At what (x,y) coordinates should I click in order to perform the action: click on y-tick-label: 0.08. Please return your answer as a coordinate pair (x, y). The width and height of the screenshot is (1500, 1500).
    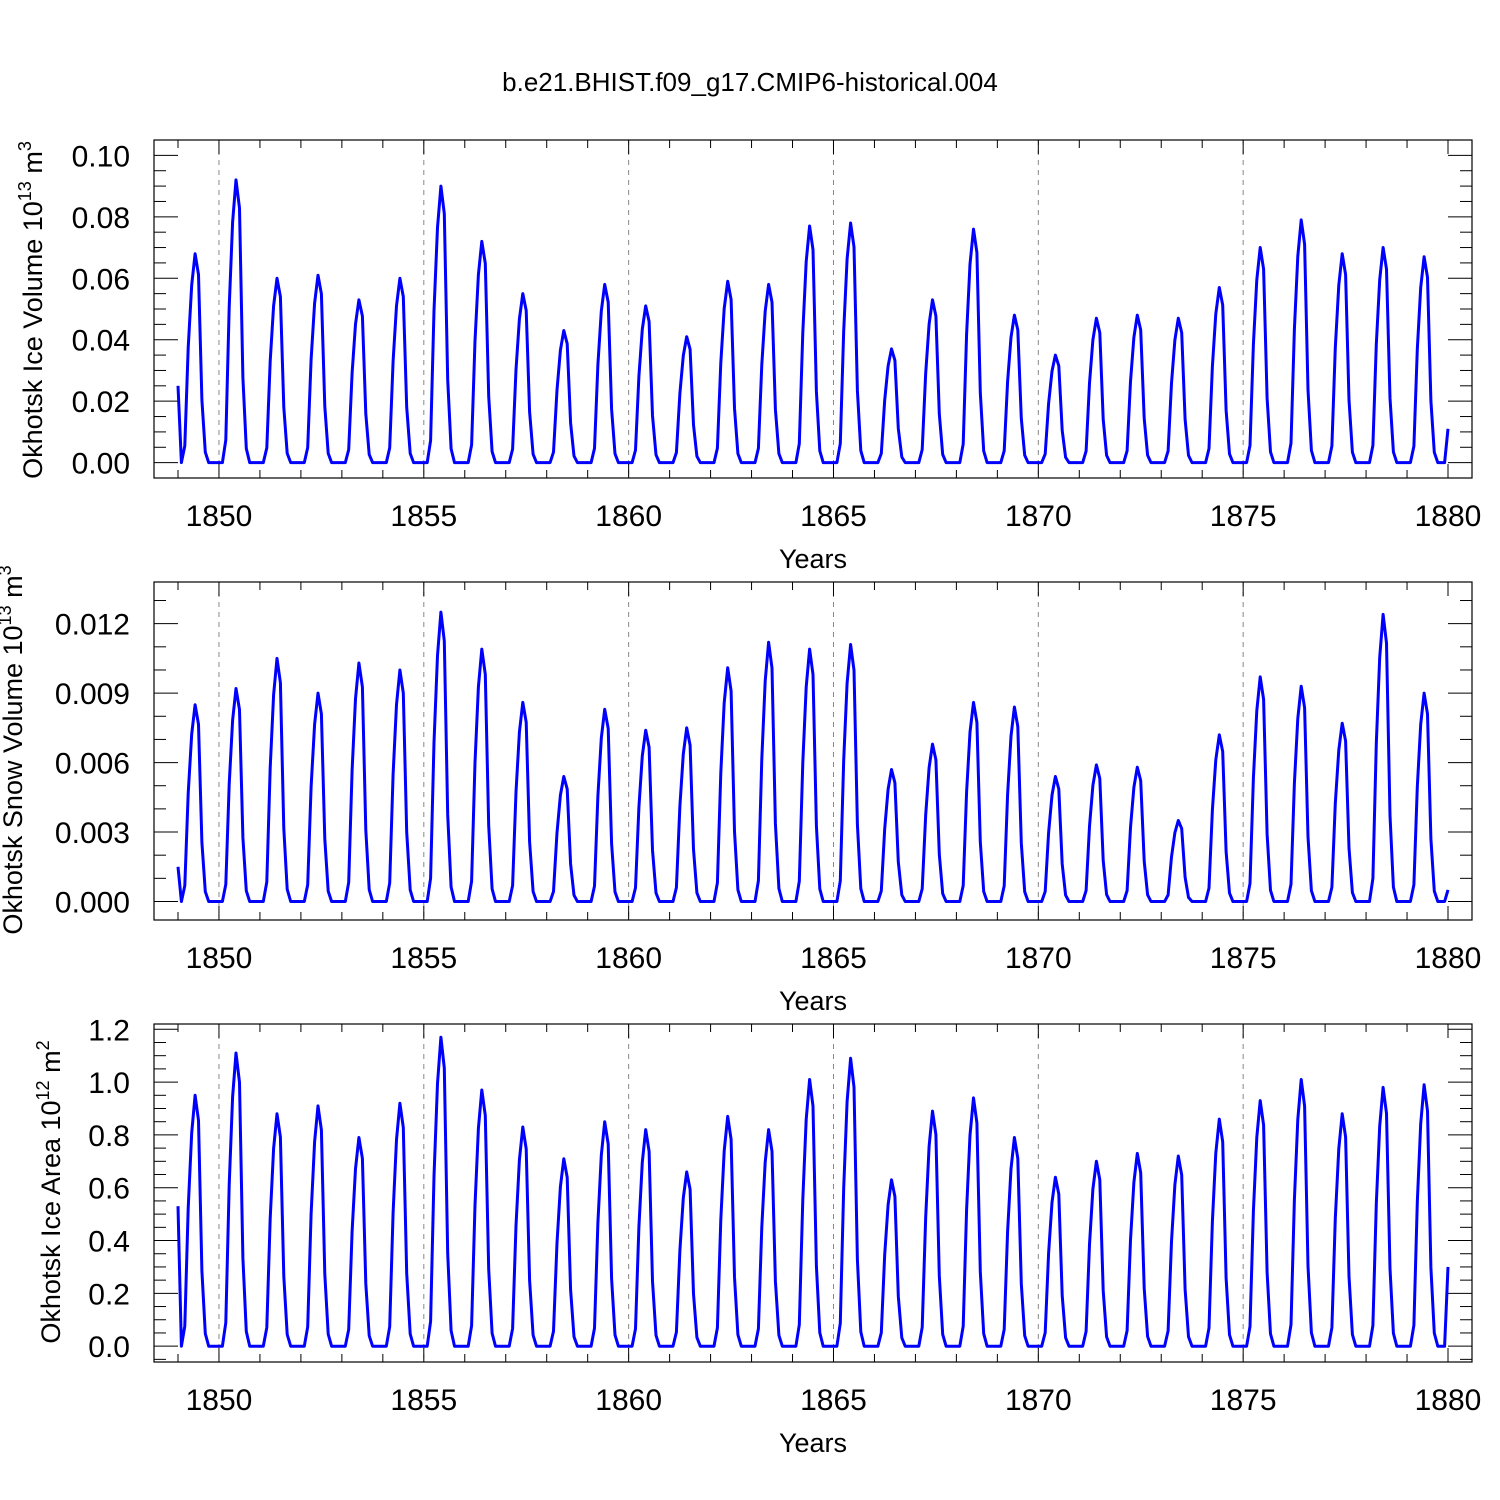
    Looking at the image, I should click on (101, 218).